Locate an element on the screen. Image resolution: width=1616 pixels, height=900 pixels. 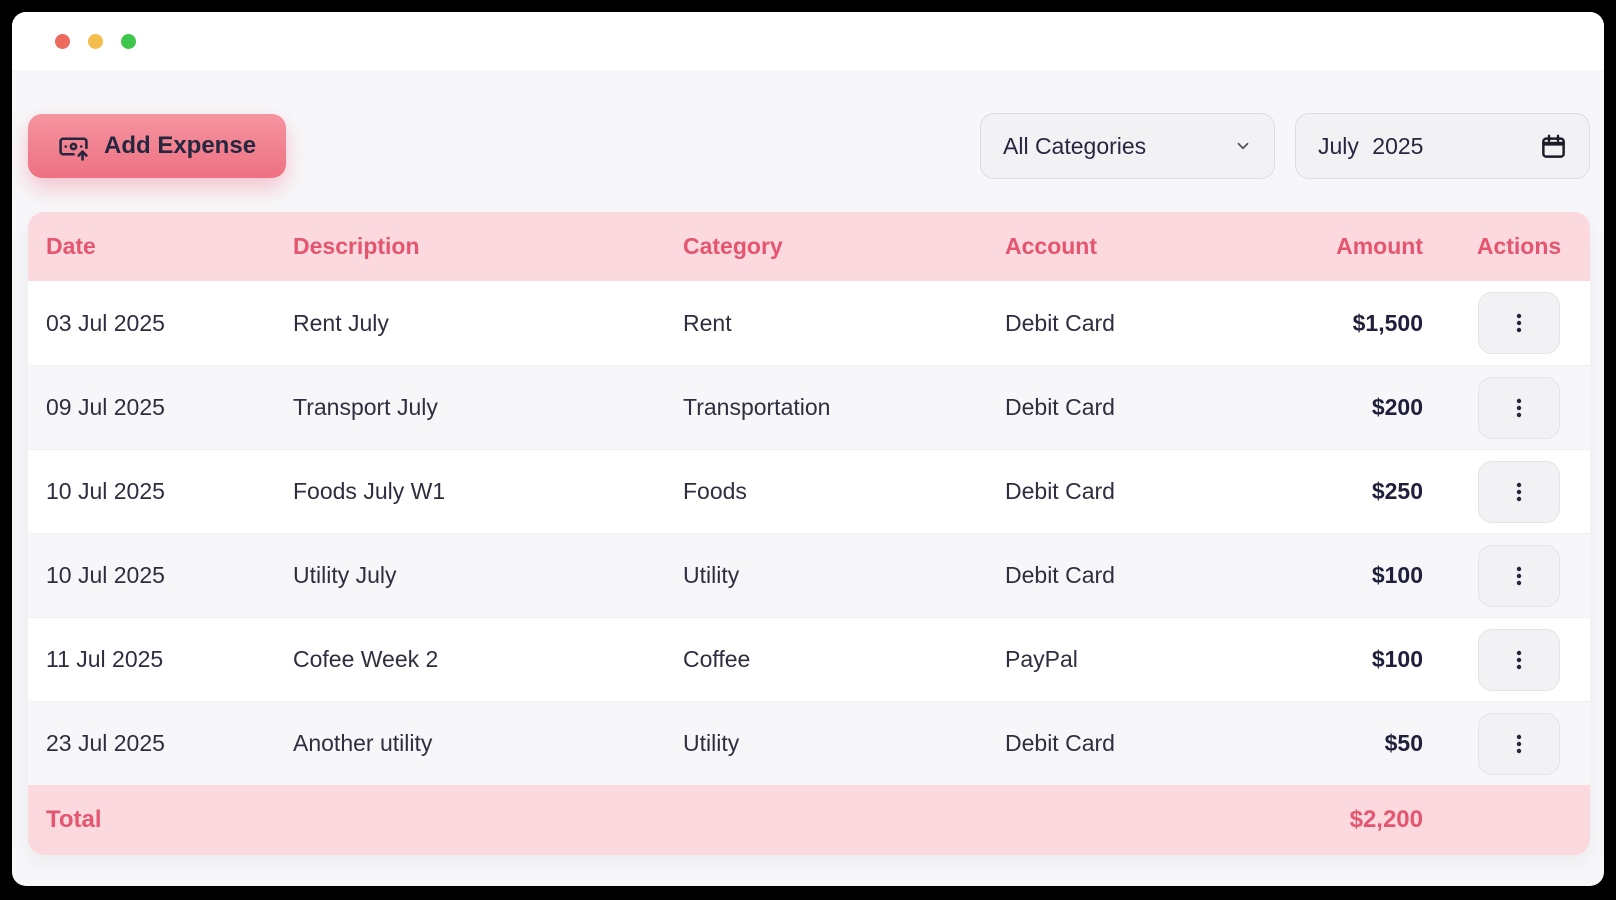
maximize-window-button is located at coordinates (128, 41).